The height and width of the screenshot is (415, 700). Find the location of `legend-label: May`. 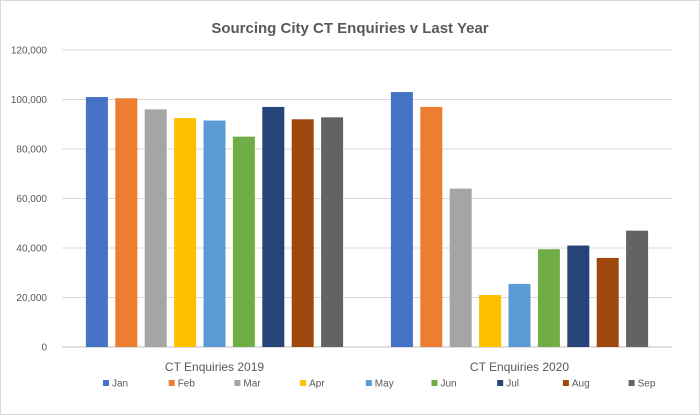

legend-label: May is located at coordinates (384, 384).